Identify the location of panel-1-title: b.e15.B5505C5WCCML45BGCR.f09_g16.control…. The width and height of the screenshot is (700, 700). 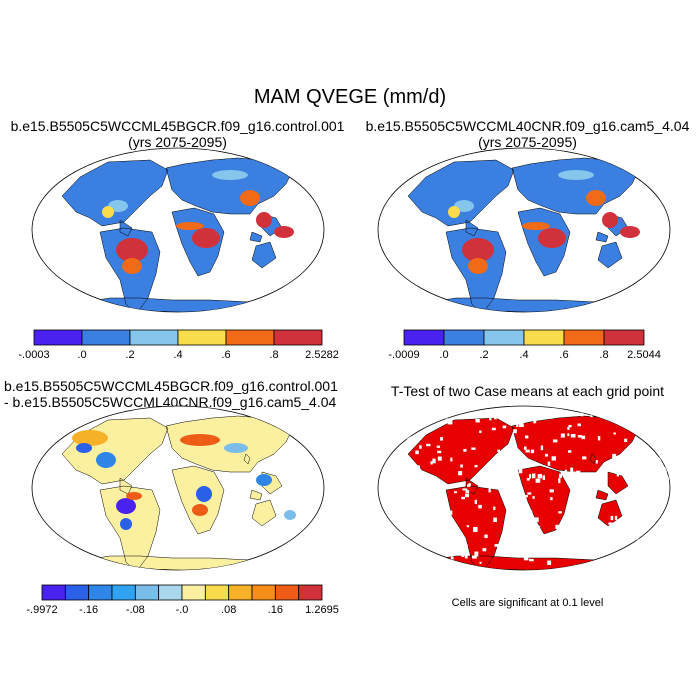
(177, 134).